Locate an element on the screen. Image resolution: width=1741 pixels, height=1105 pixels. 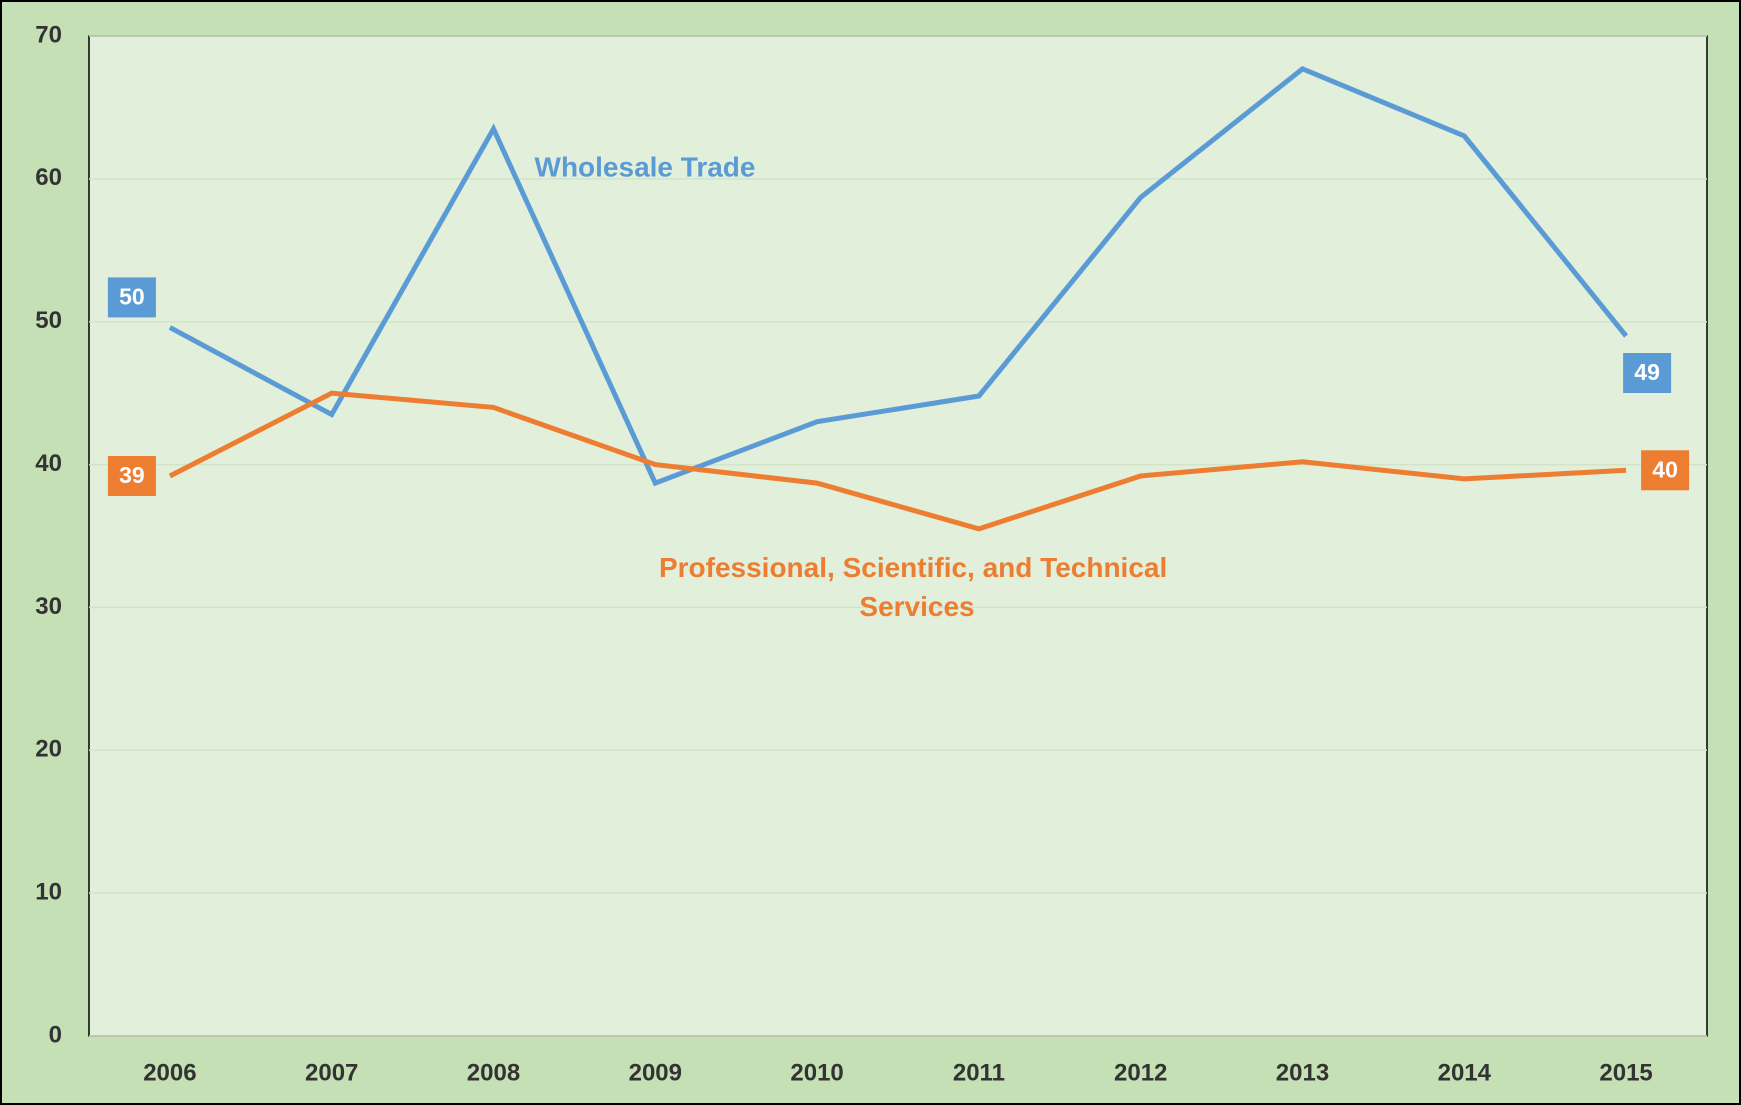
x-tick-label: 2007 is located at coordinates (331, 1072).